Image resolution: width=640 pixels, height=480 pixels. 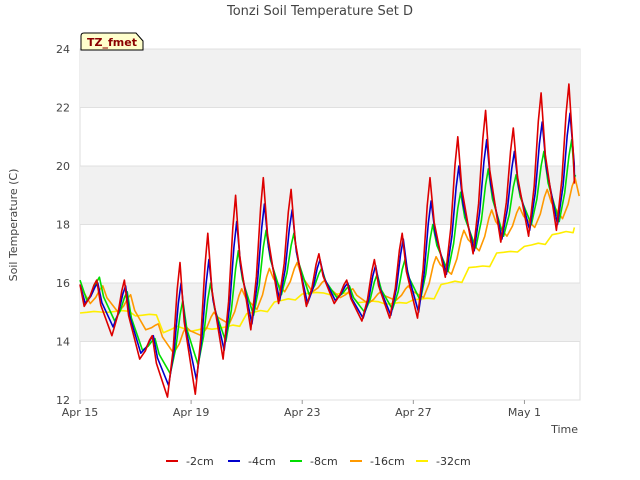 I want to click on x-tick-label: Apr 27, so click(x=413, y=412).